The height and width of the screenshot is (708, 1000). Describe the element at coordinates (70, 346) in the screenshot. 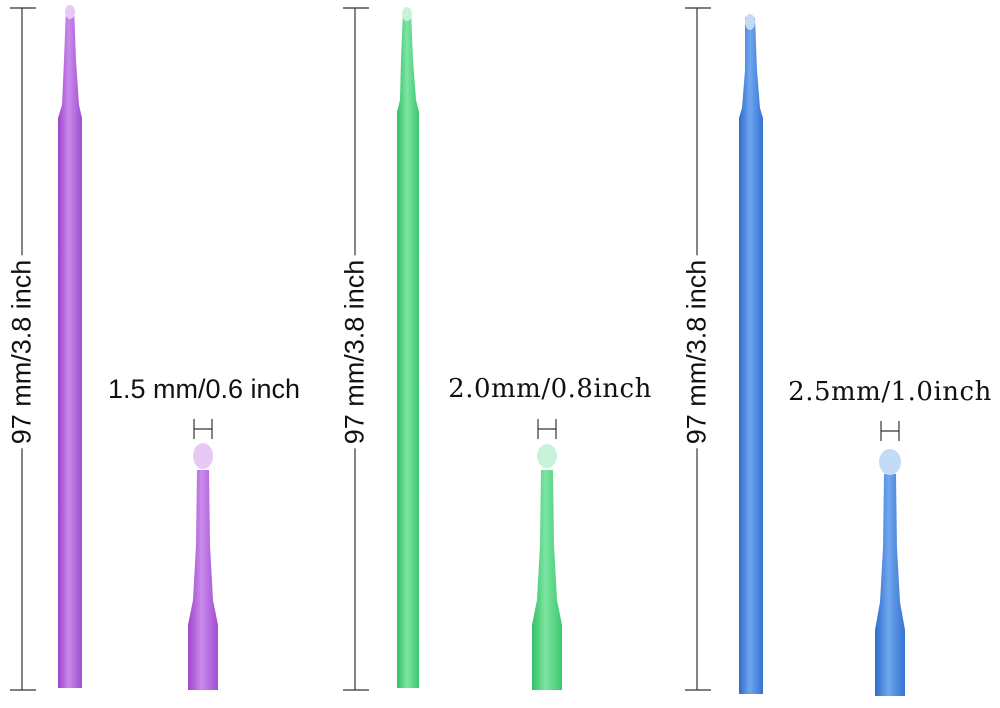

I see `purple-applicator-long` at that location.